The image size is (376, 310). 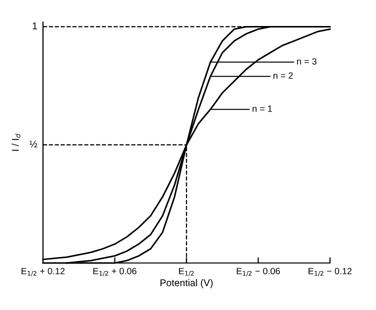 I want to click on x-tick-label: E$_{1/2}$ − 0.12, so click(x=330, y=272).